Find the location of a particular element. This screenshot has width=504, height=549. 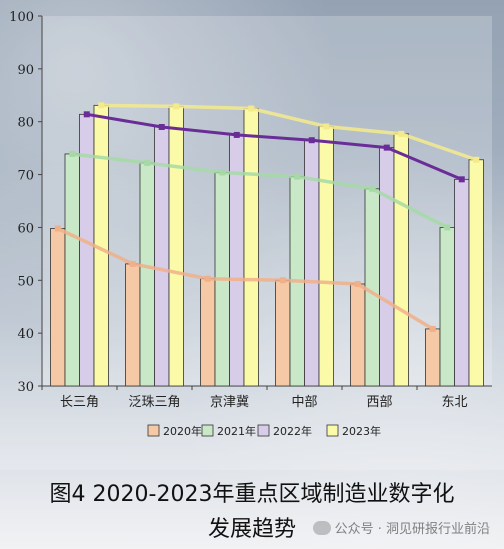

watermark: 公众号 · 洞见研报行业前沿 is located at coordinates (401, 527).